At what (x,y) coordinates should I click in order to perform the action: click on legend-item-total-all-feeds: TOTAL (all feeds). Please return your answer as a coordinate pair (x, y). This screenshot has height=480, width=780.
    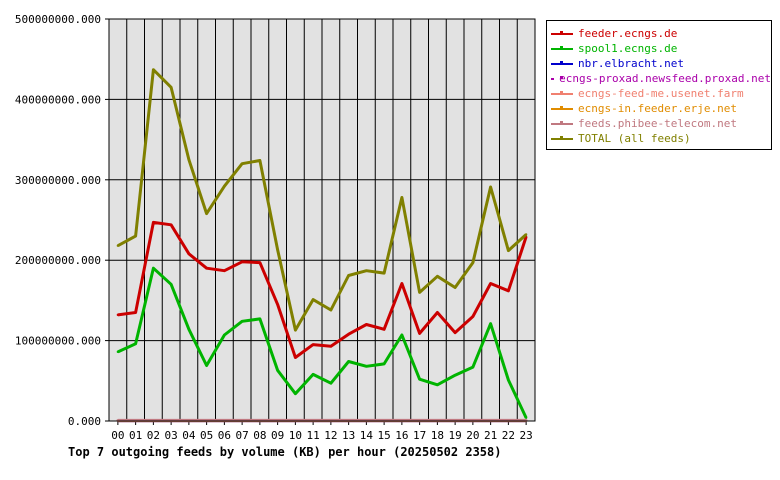
    Looking at the image, I should click on (659, 138).